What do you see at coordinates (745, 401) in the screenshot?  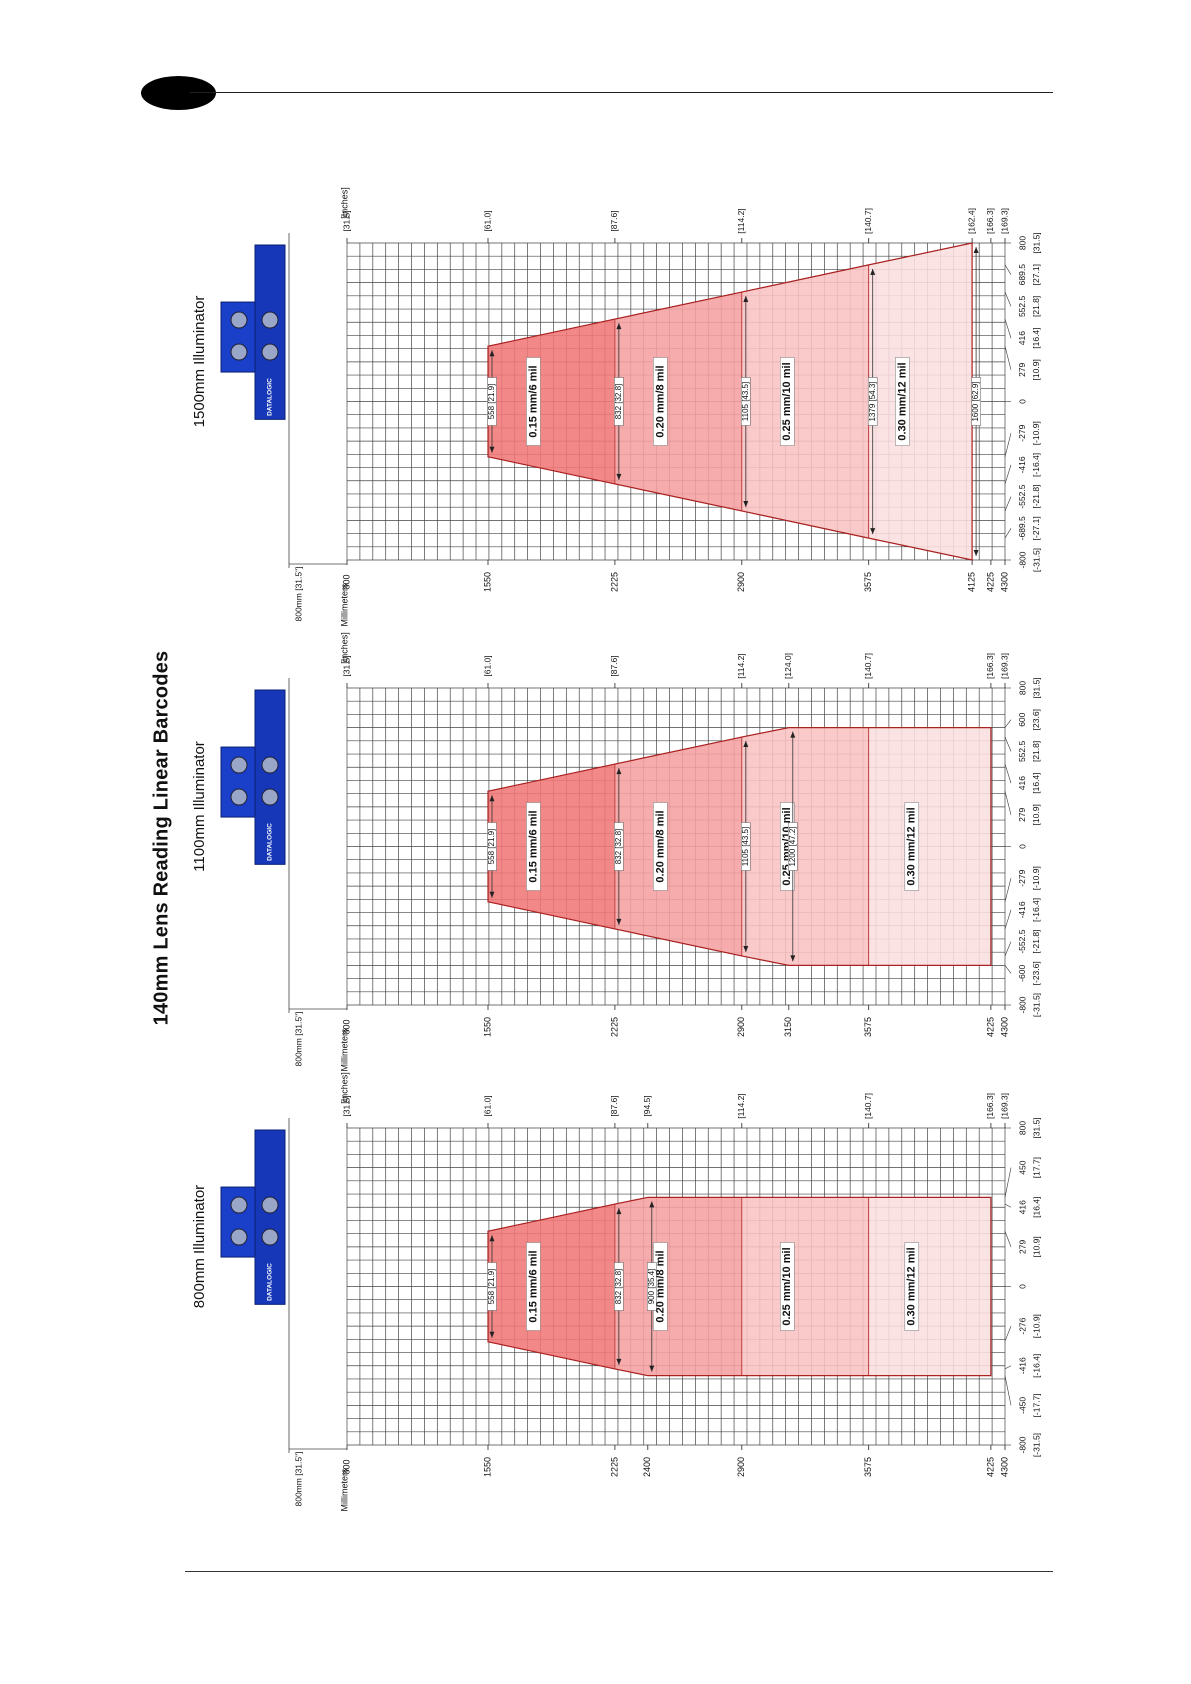 I see `width-label: 1105 [43.5]` at bounding box center [745, 401].